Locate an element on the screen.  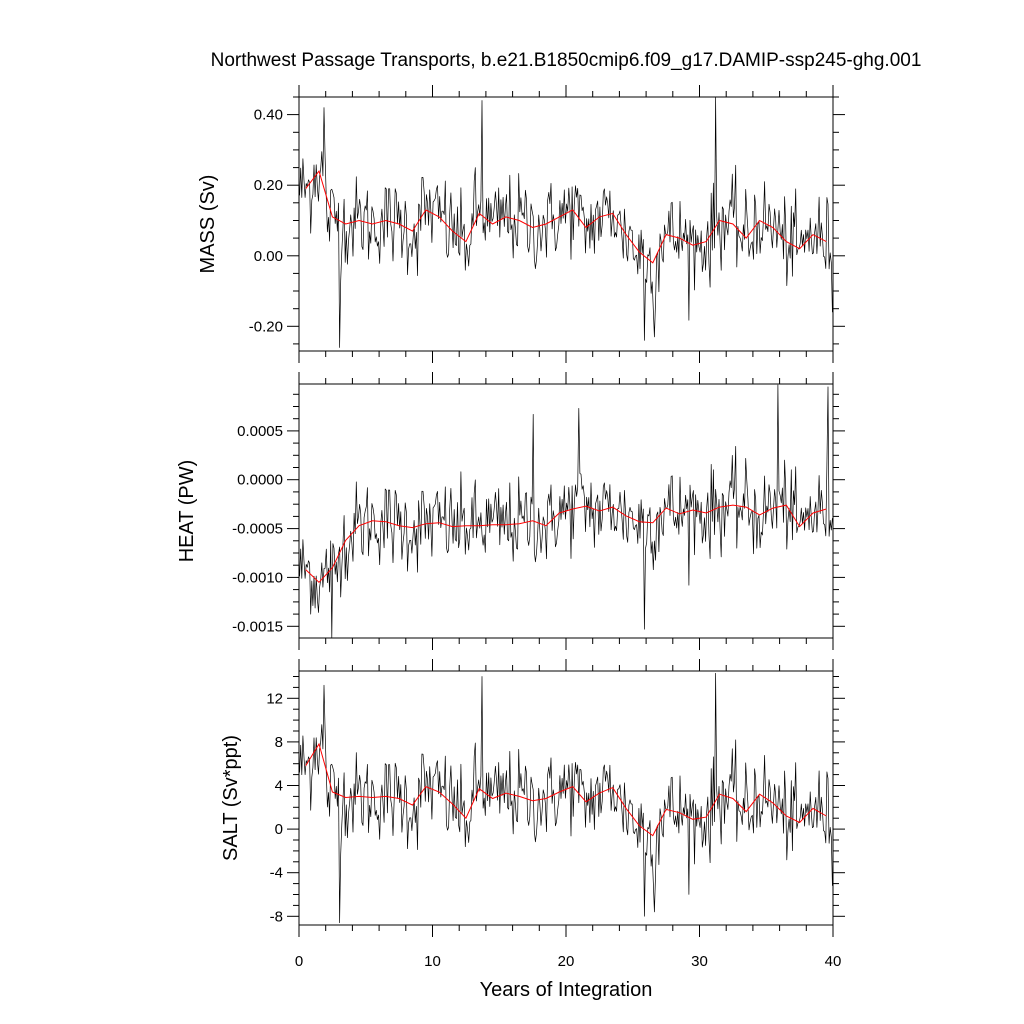
mass-annual-mean-line is located at coordinates (566, 217).